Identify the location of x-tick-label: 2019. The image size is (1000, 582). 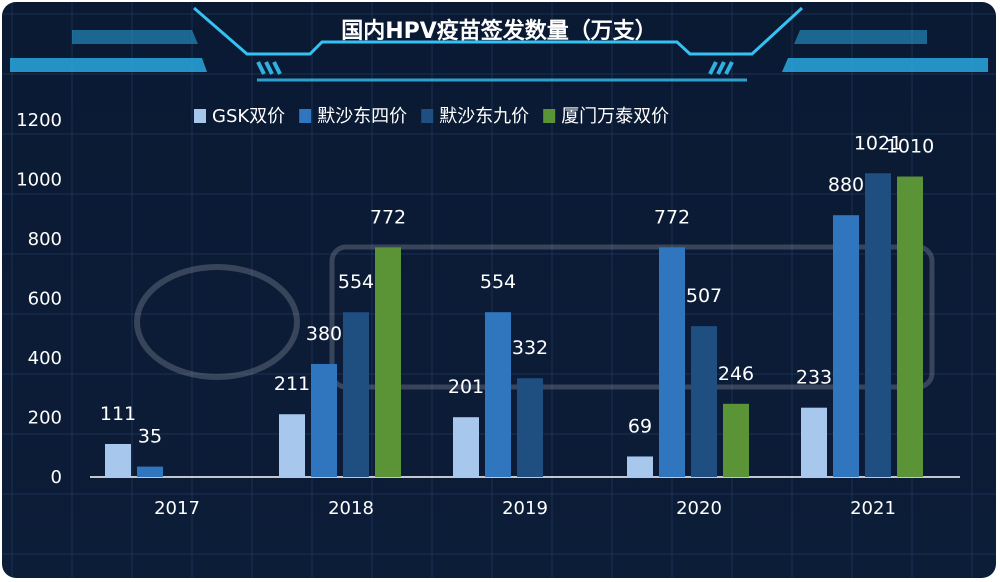
(525, 508).